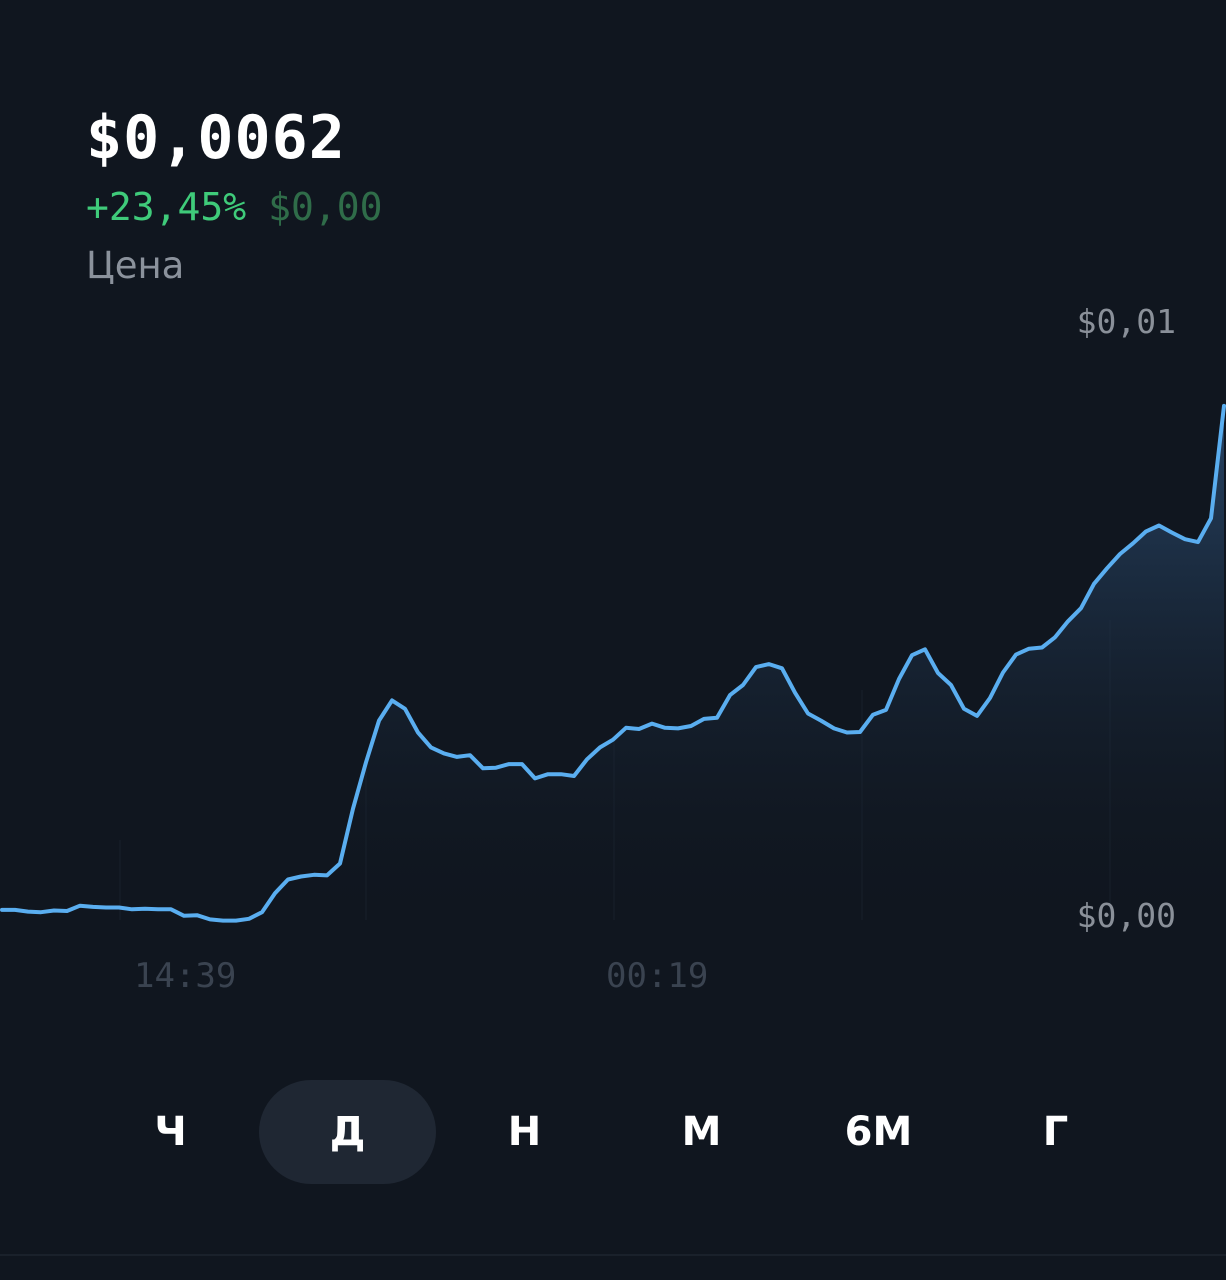 The image size is (1226, 1280). Describe the element at coordinates (1126, 321) in the screenshot. I see `y-tick-top: $0,01` at that location.